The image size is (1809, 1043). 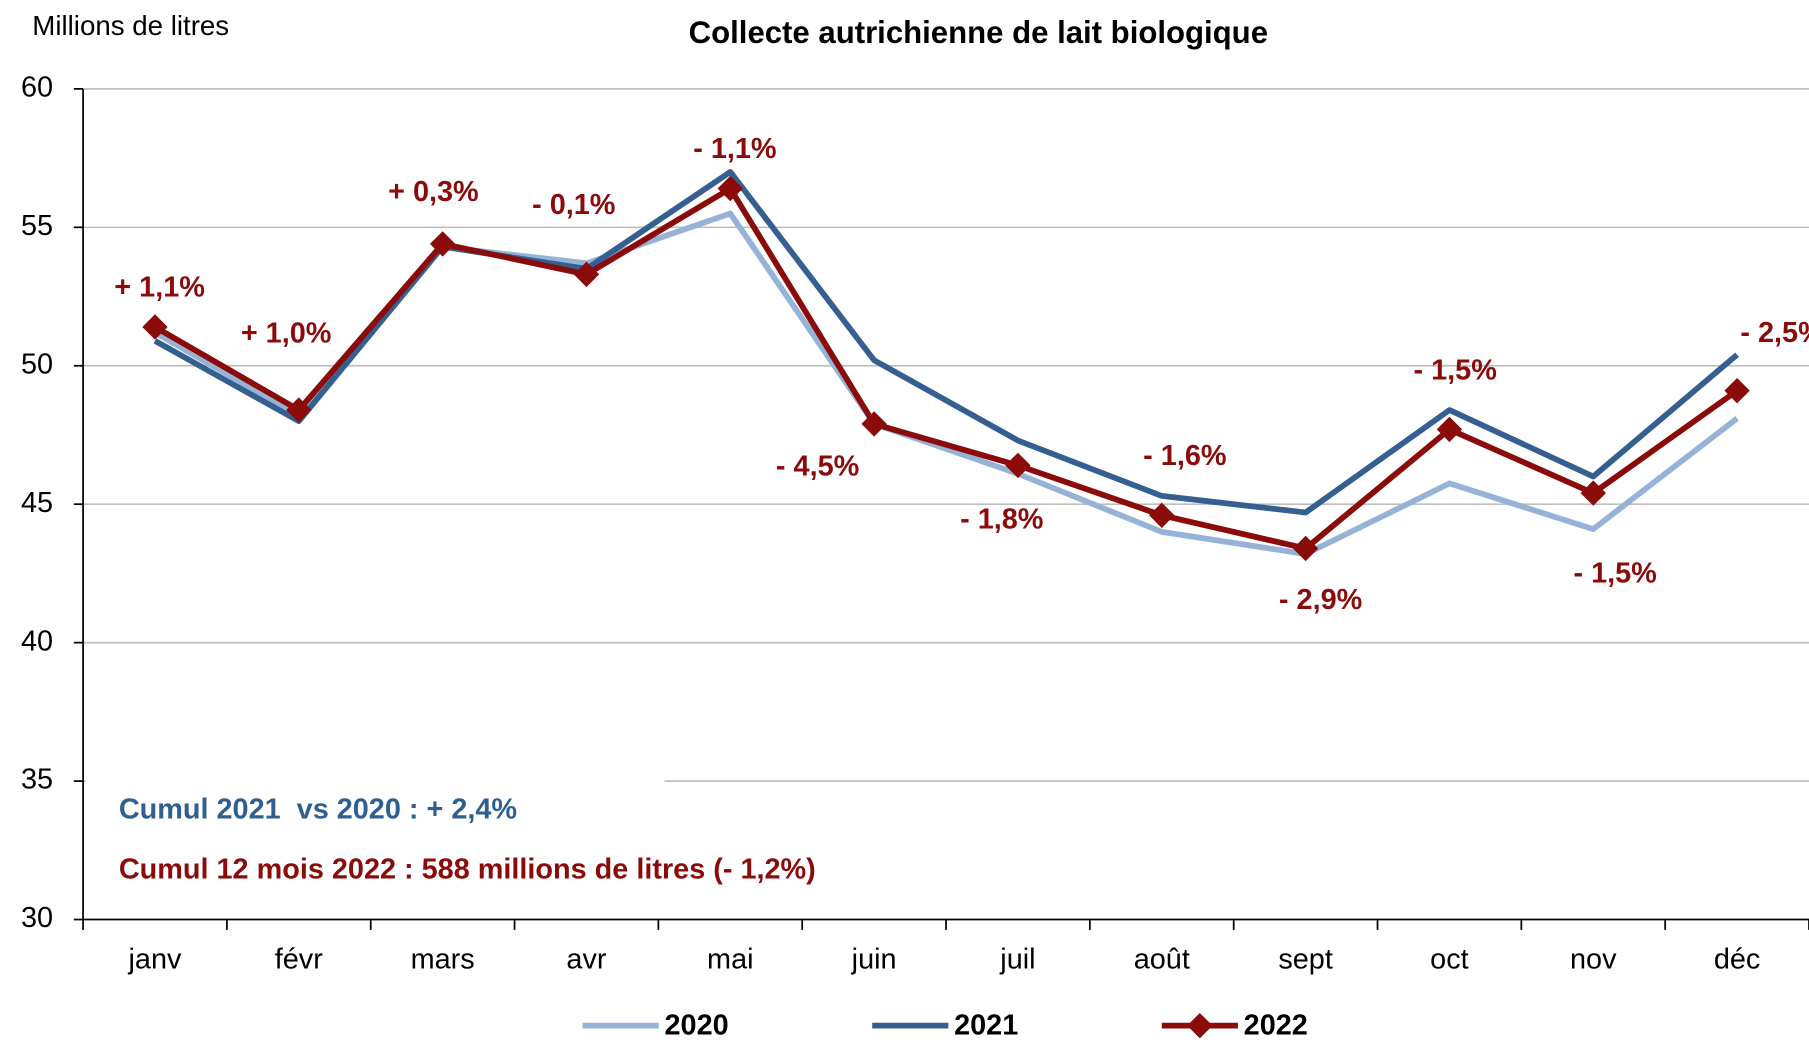 What do you see at coordinates (1001, 519) in the screenshot?
I see `data-label: - 1,8%` at bounding box center [1001, 519].